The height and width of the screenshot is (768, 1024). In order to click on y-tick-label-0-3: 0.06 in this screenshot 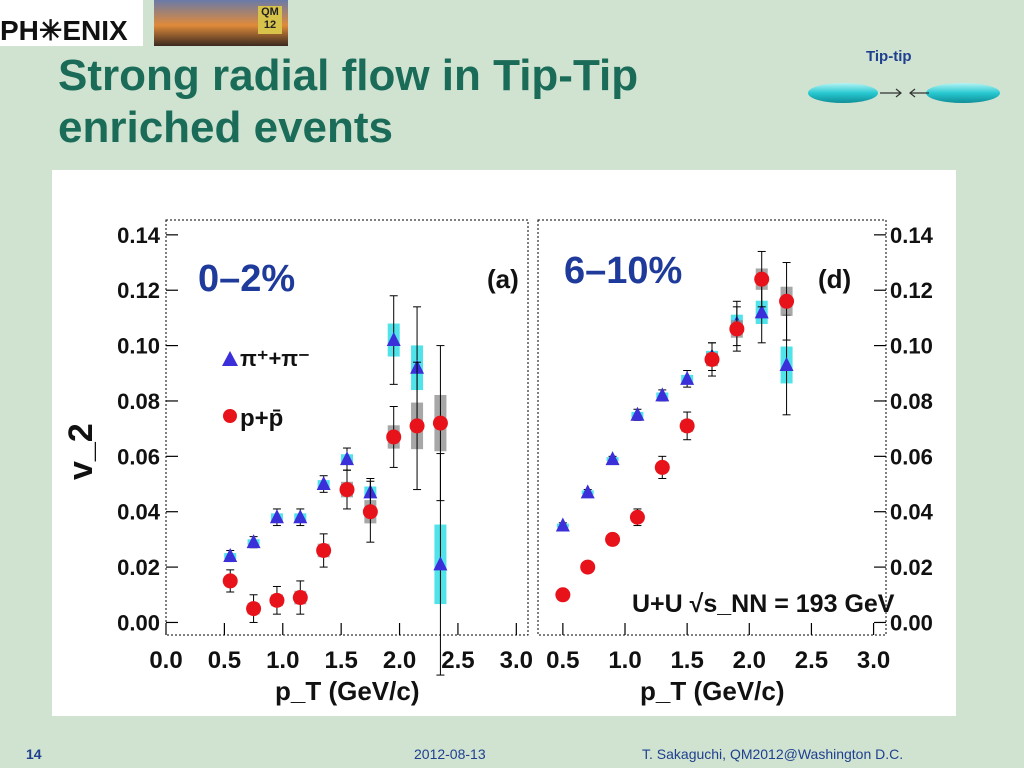, I will do `click(138, 456)`.